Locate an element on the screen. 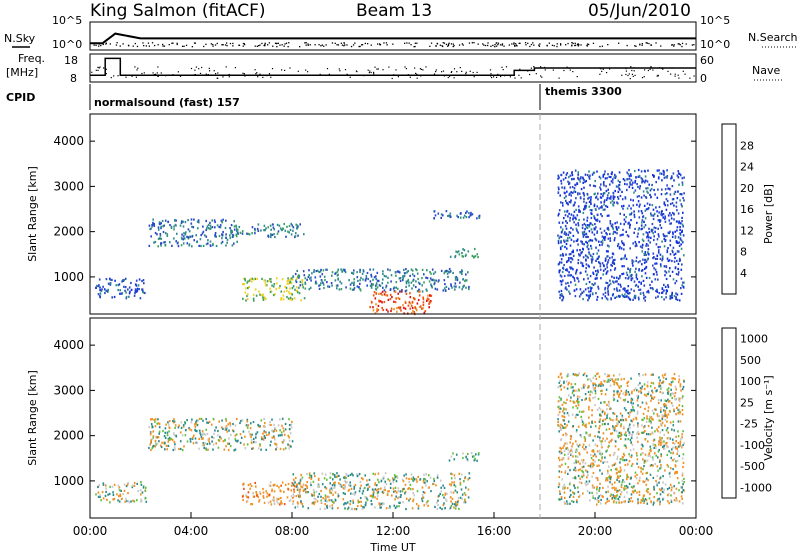 Image resolution: width=800 pixels, height=554 pixels. nsearch-label: N.Search is located at coordinates (773, 37).